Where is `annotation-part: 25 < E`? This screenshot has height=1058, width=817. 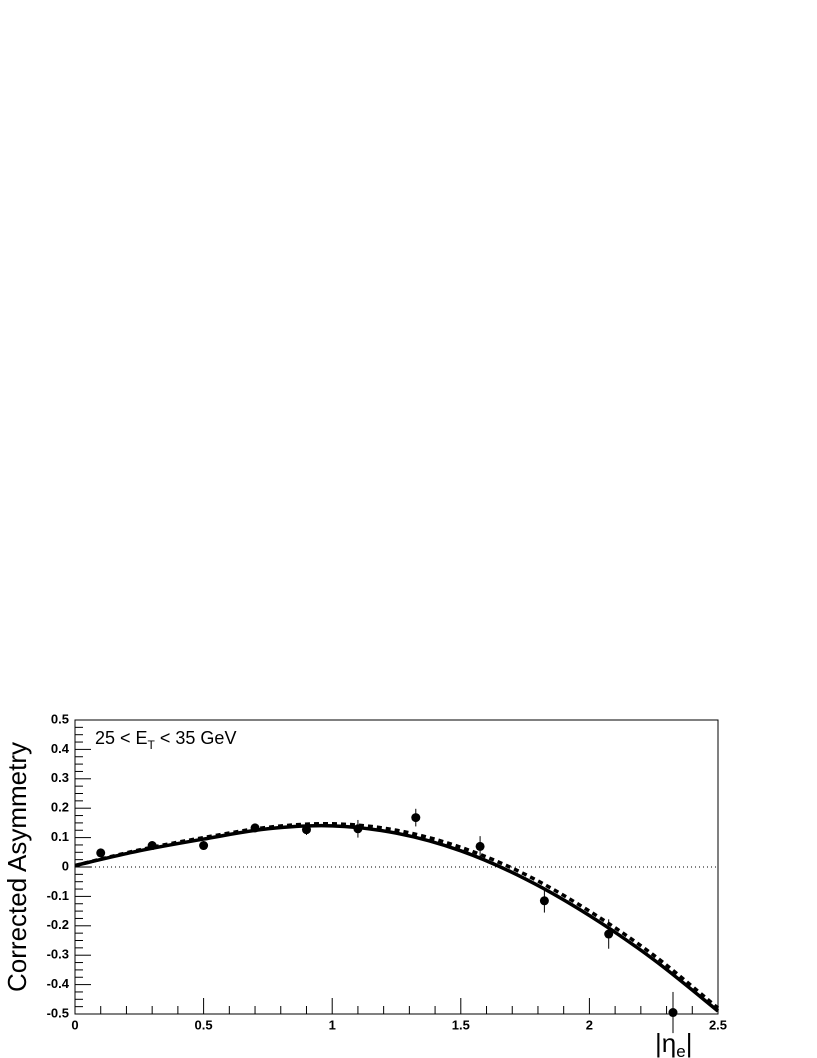
annotation-part: 25 < E is located at coordinates (121, 738).